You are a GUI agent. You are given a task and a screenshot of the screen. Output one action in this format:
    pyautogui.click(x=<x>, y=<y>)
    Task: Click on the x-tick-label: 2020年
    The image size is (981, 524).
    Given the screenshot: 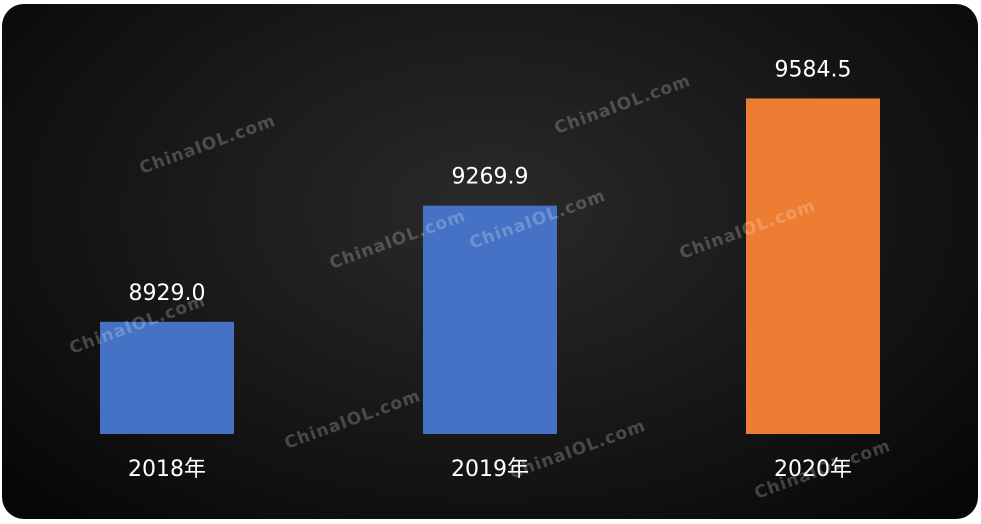 What is the action you would take?
    pyautogui.click(x=813, y=469)
    